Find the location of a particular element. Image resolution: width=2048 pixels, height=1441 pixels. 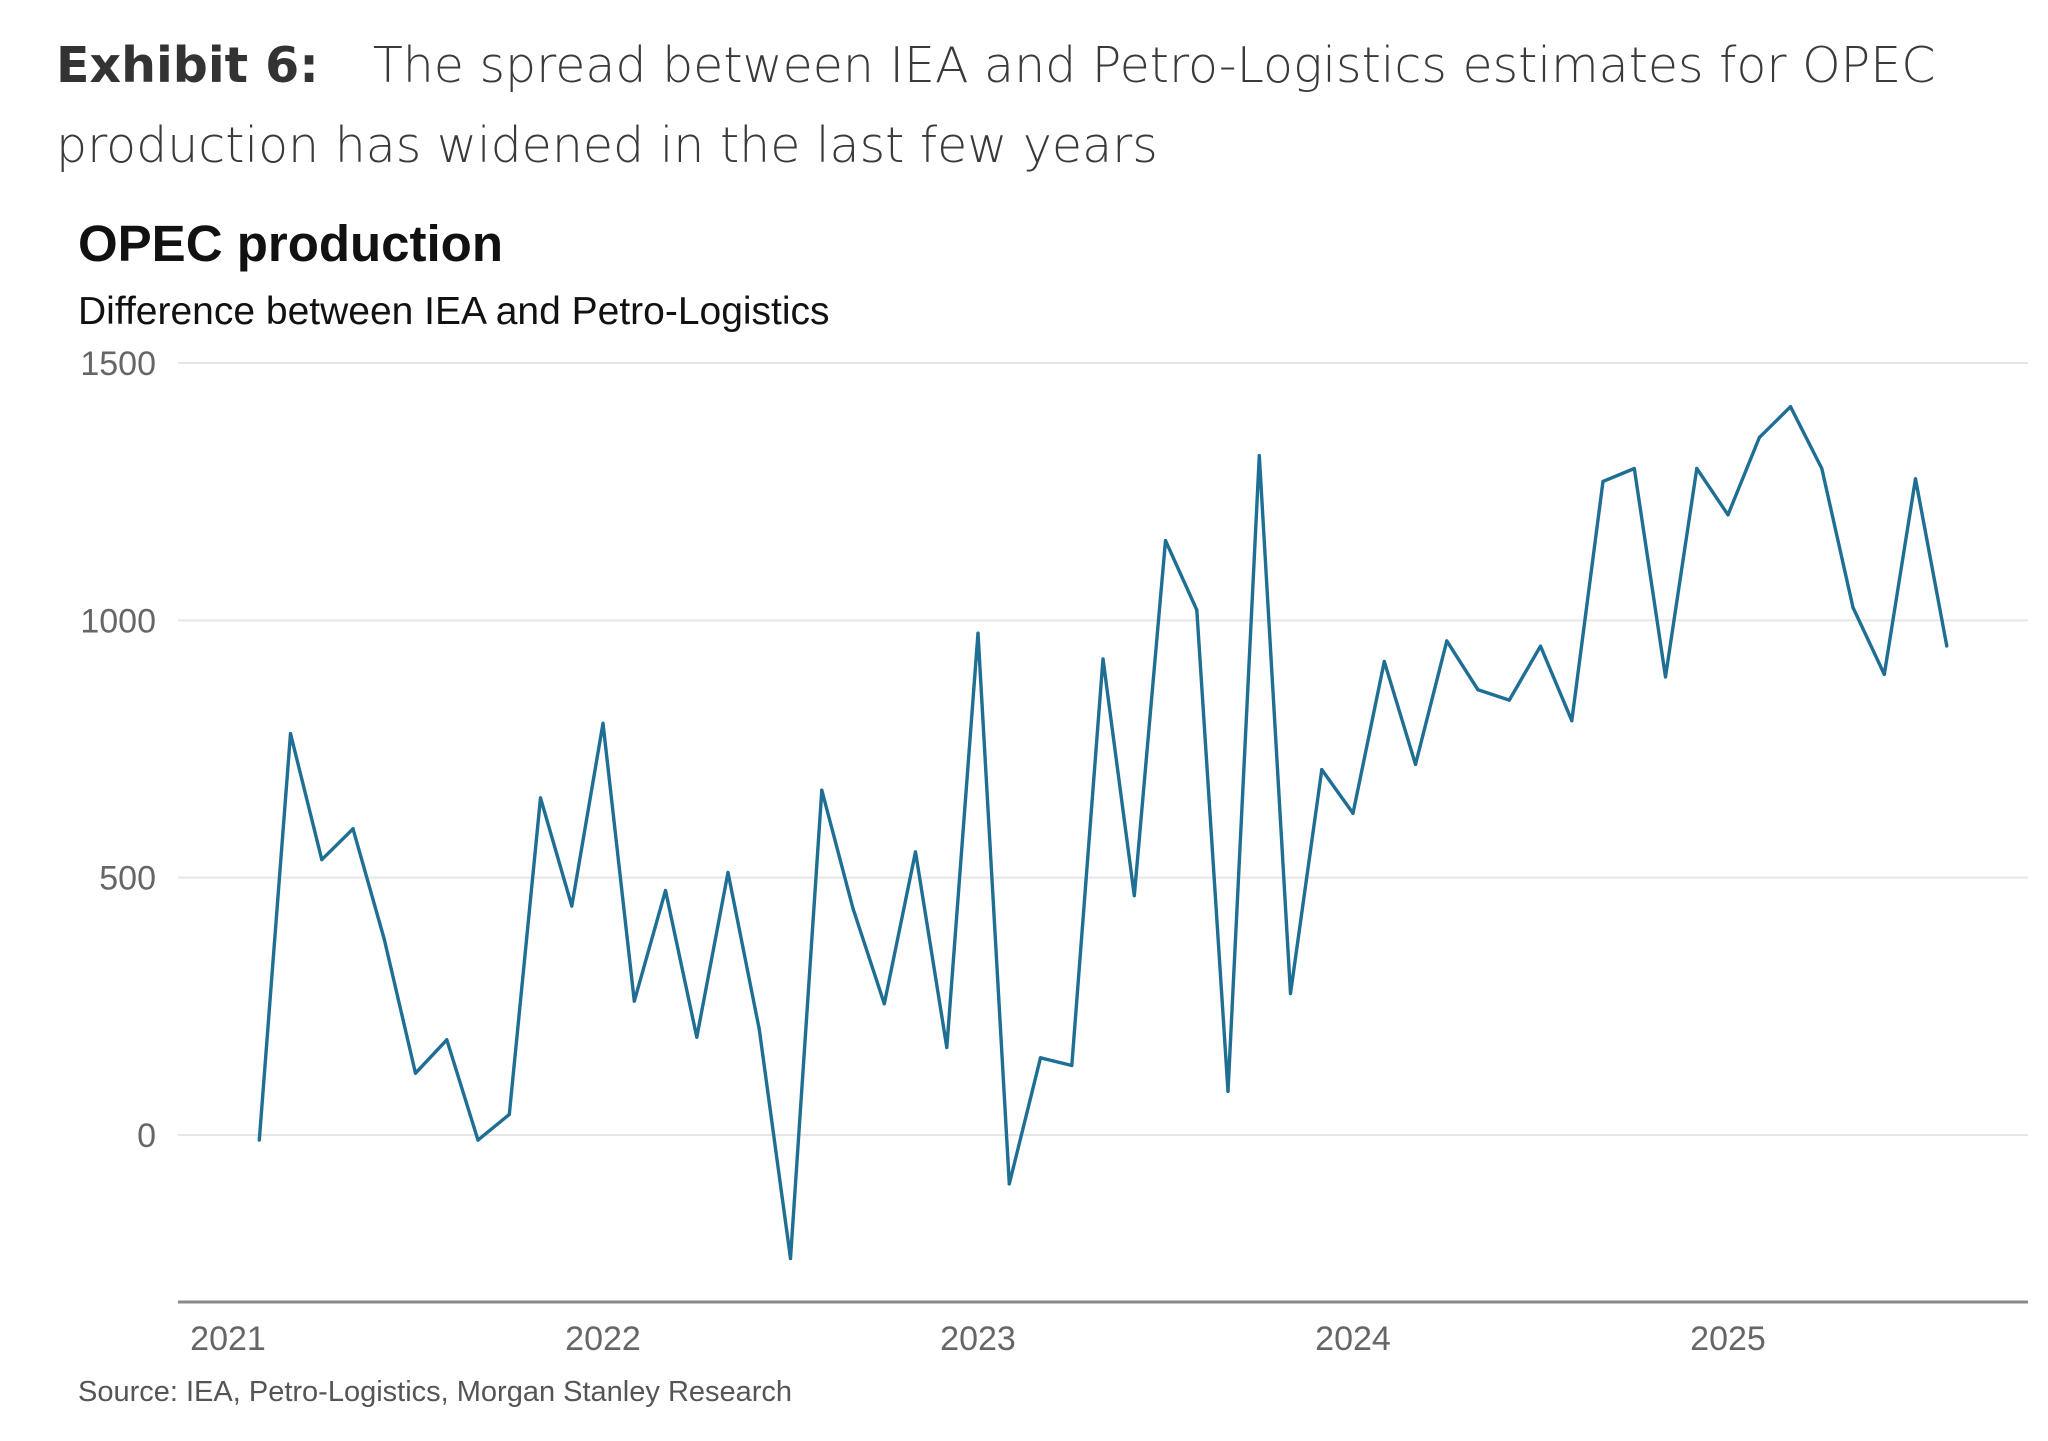

y-tick-label: 1500 is located at coordinates (118, 364).